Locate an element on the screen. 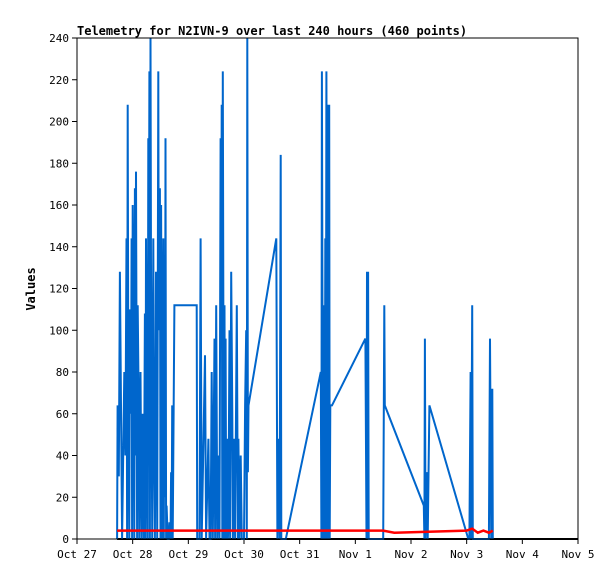  y-tick-label: 20 is located at coordinates (62, 497).